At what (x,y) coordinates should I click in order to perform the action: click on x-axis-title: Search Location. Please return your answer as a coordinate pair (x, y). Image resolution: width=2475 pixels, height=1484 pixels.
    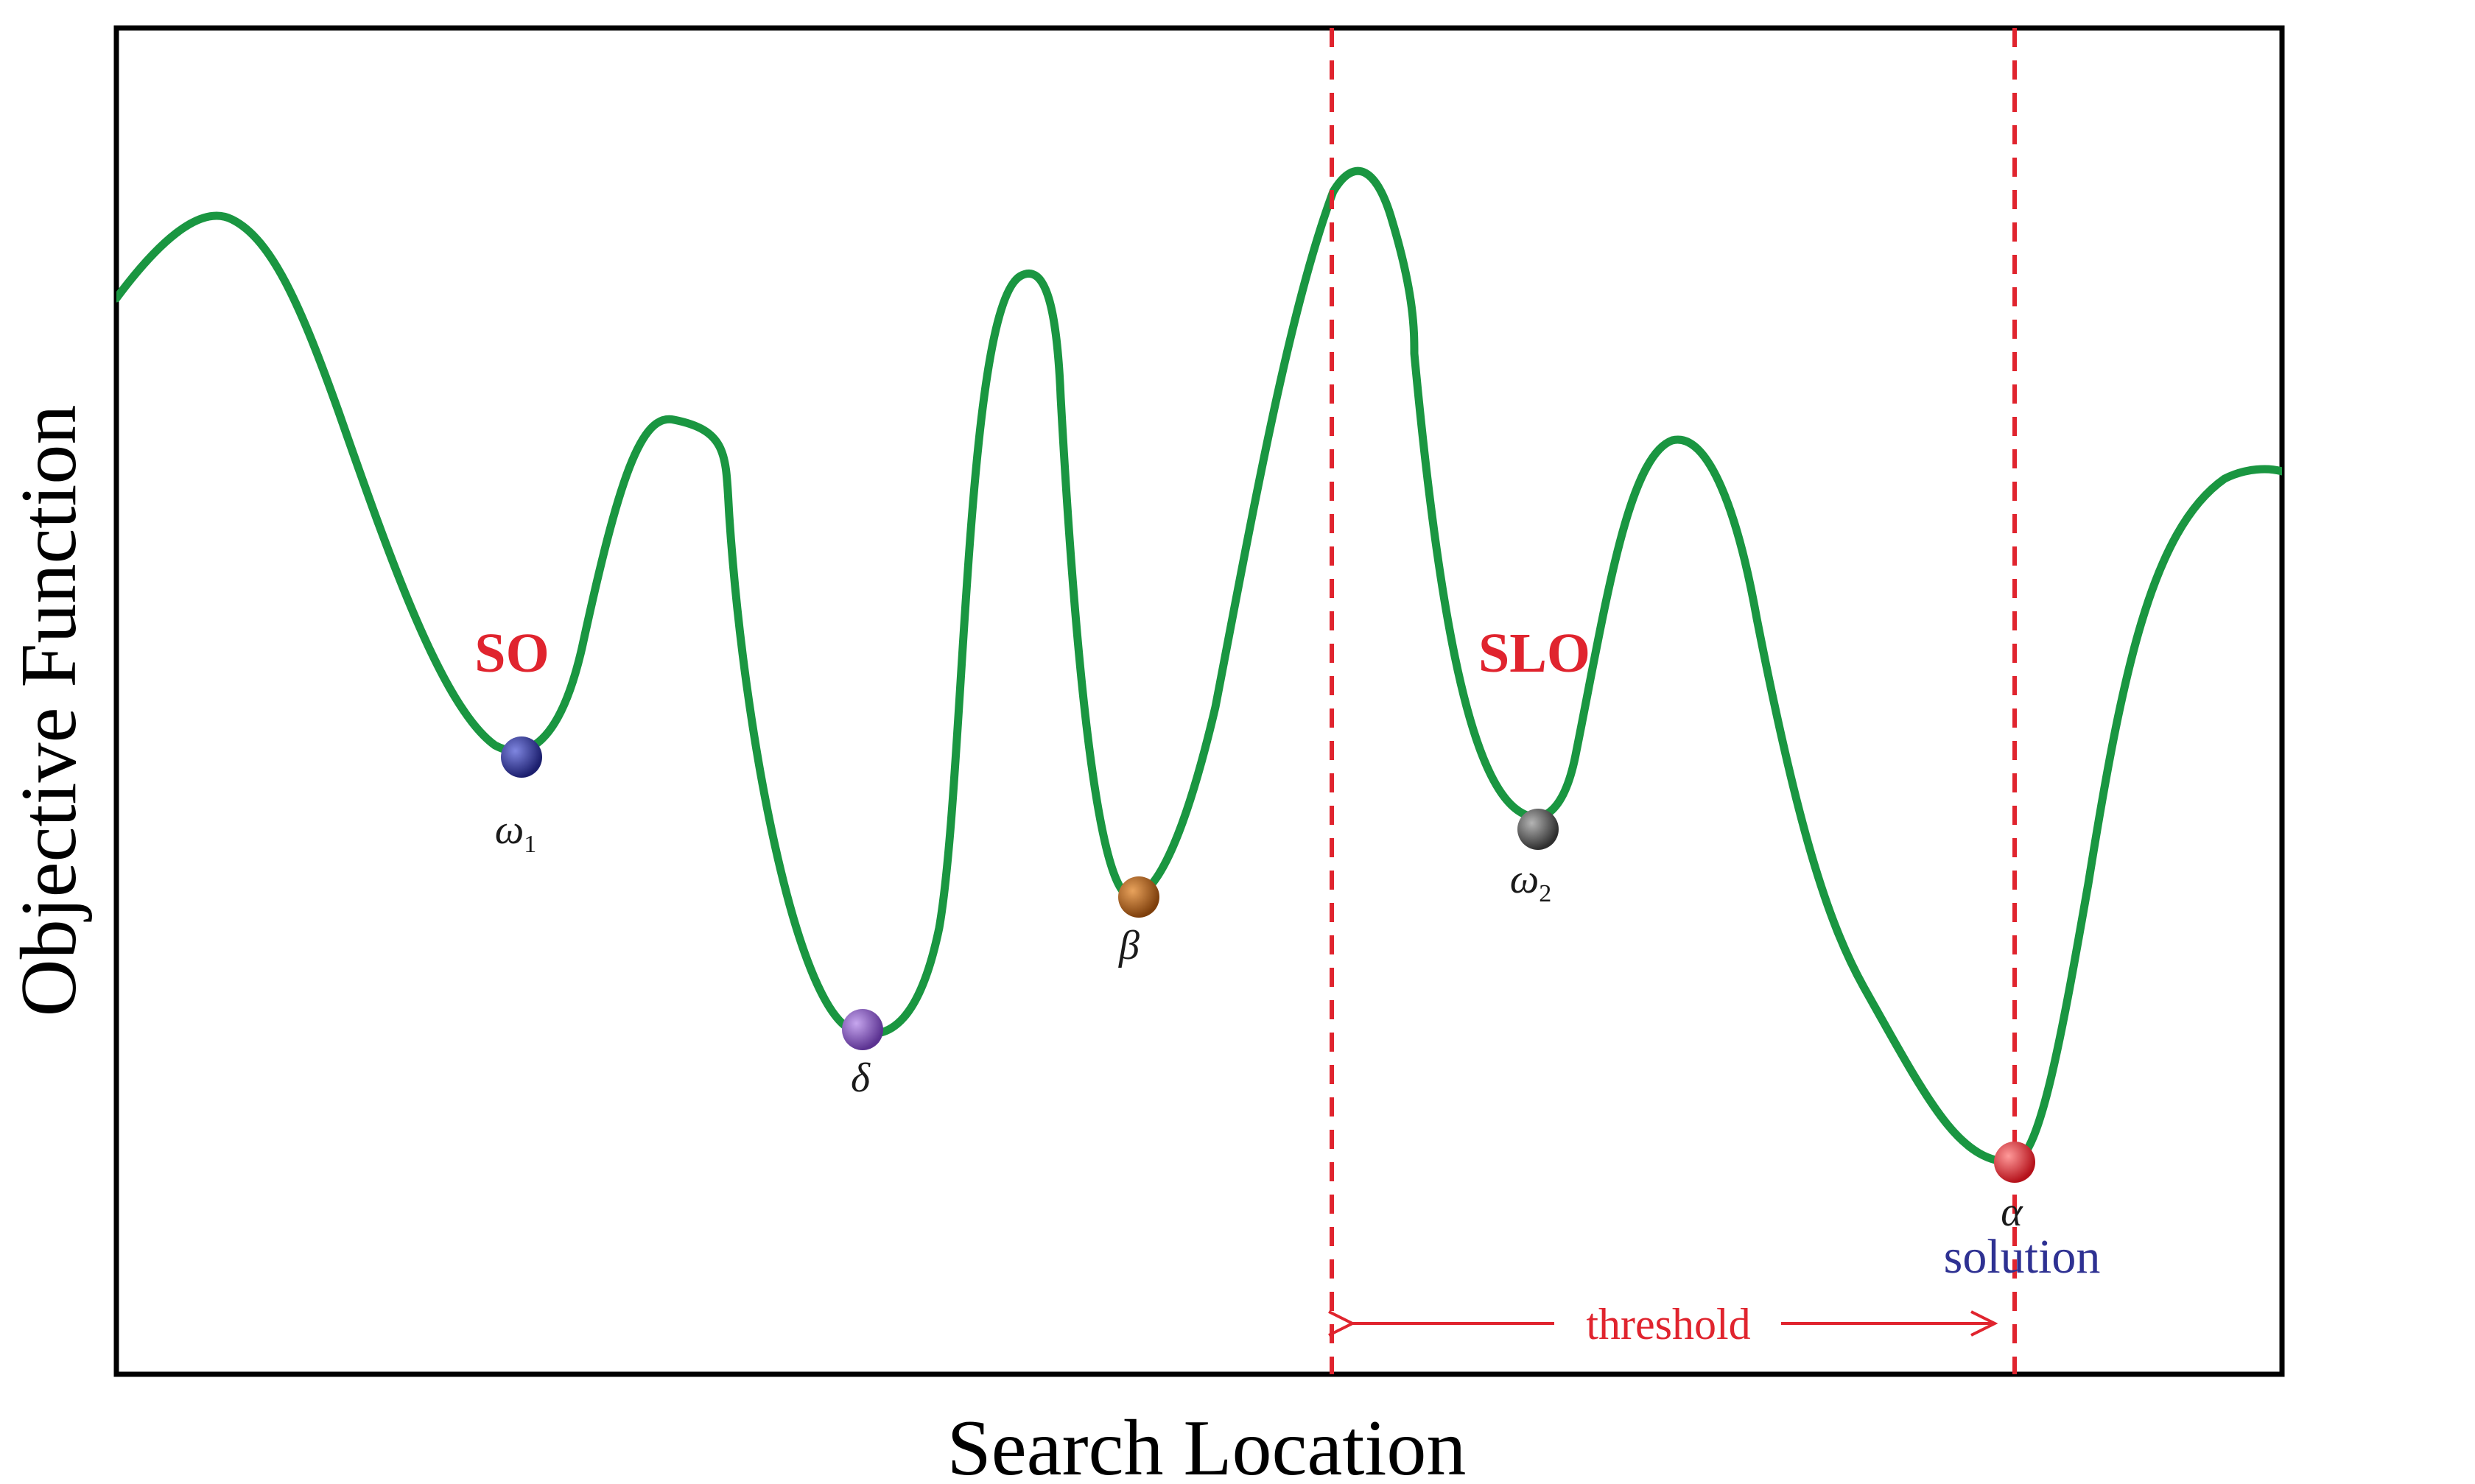
    Looking at the image, I should click on (1207, 1444).